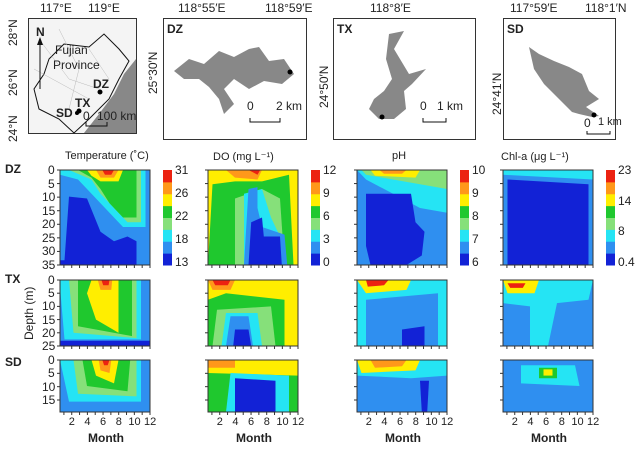 The height and width of the screenshot is (454, 640). I want to click on column-title: Temperature (˚C), so click(107, 156).